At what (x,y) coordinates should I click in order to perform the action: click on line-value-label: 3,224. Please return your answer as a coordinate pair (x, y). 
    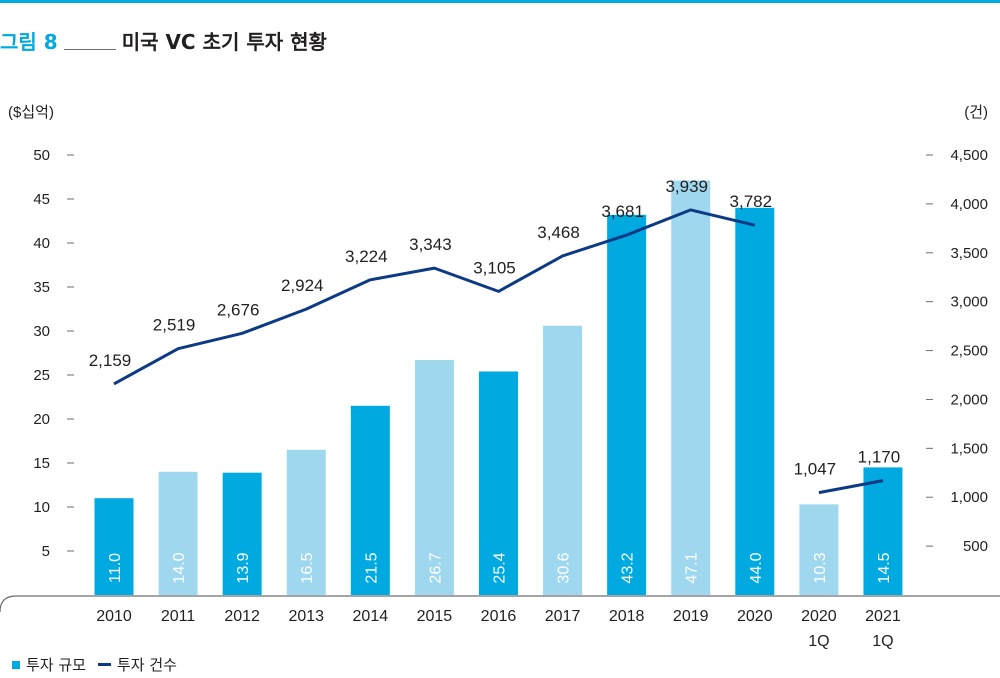
    Looking at the image, I should click on (366, 256).